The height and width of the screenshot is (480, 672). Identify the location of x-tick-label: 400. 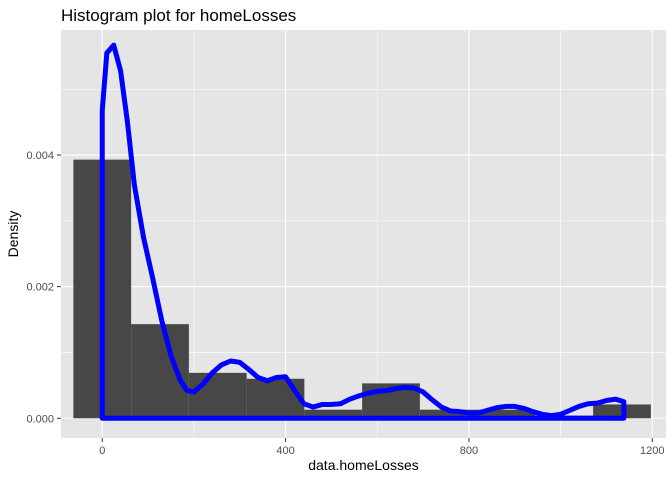
(285, 451).